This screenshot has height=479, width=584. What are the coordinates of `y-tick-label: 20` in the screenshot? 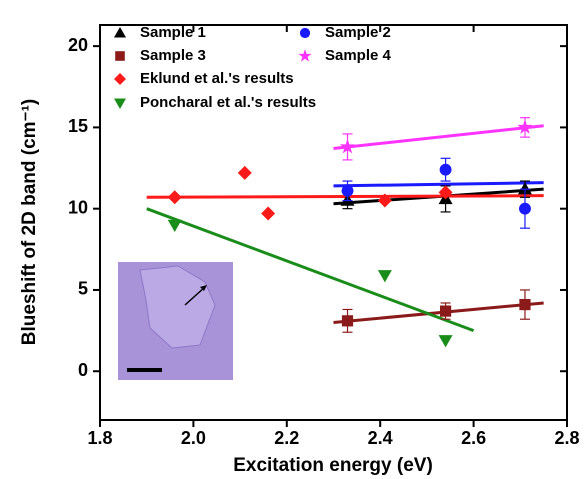 It's located at (78, 45).